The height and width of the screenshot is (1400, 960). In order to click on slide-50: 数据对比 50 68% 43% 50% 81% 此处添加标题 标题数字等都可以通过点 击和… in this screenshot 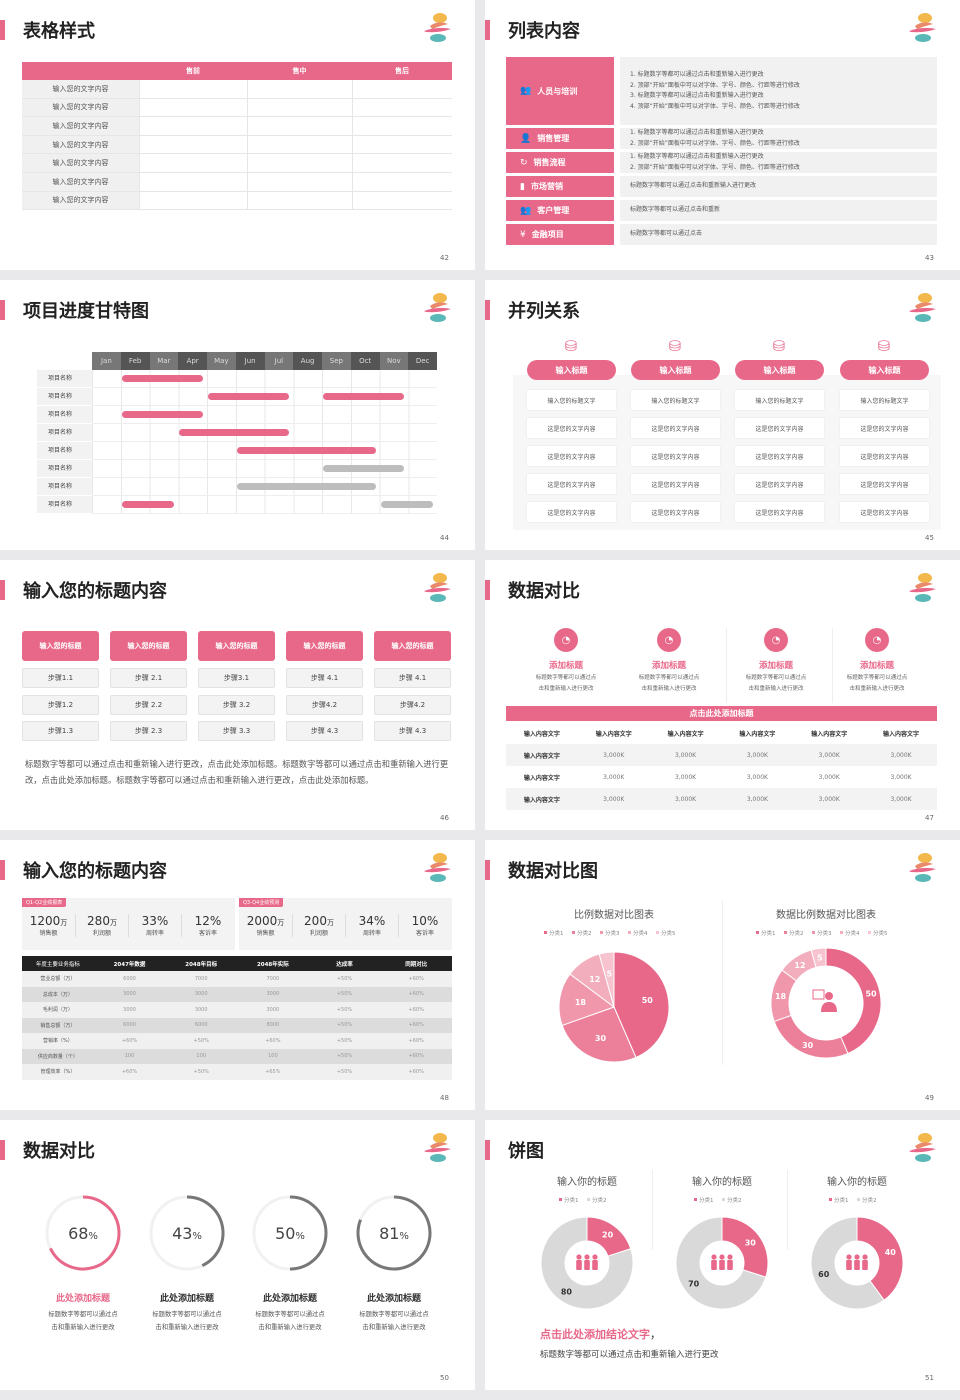, I will do `click(237, 1255)`.